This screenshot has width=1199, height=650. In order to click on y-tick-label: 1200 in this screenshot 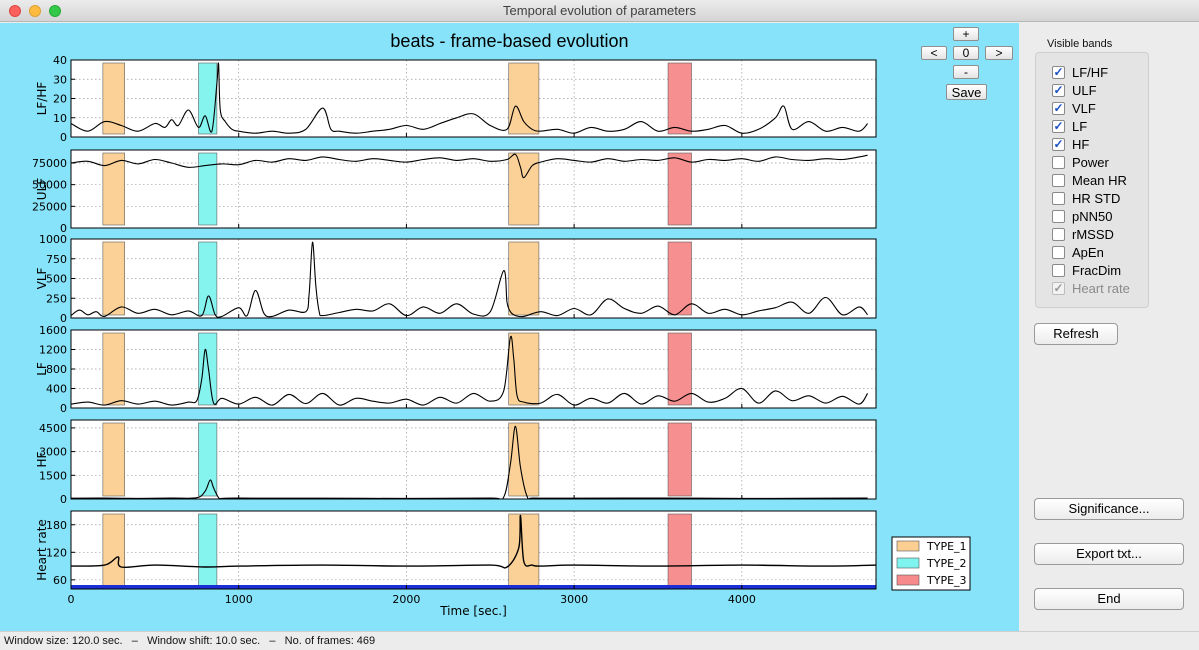, I will do `click(53, 350)`.